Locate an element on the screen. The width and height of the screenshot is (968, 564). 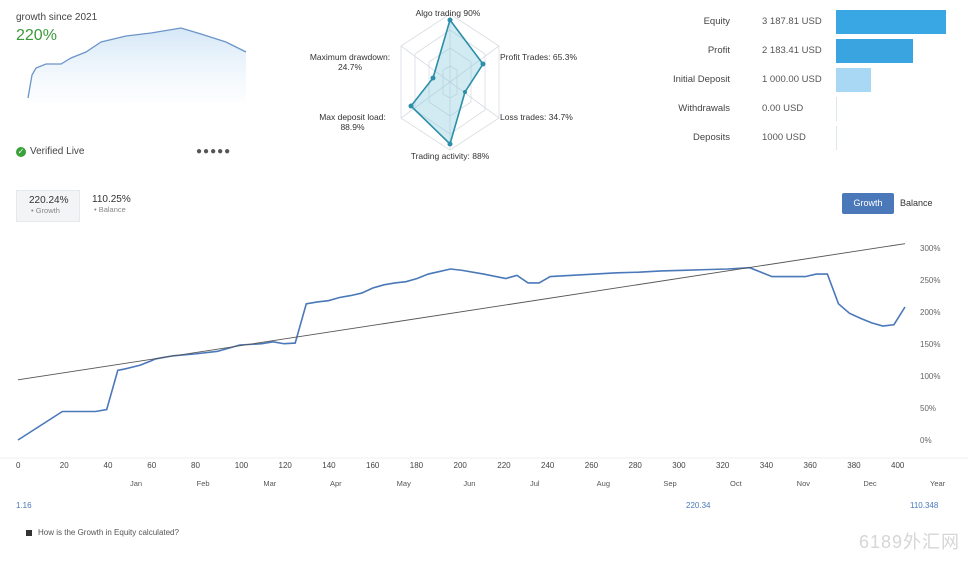
x-tick-label: 360 is located at coordinates (810, 465).